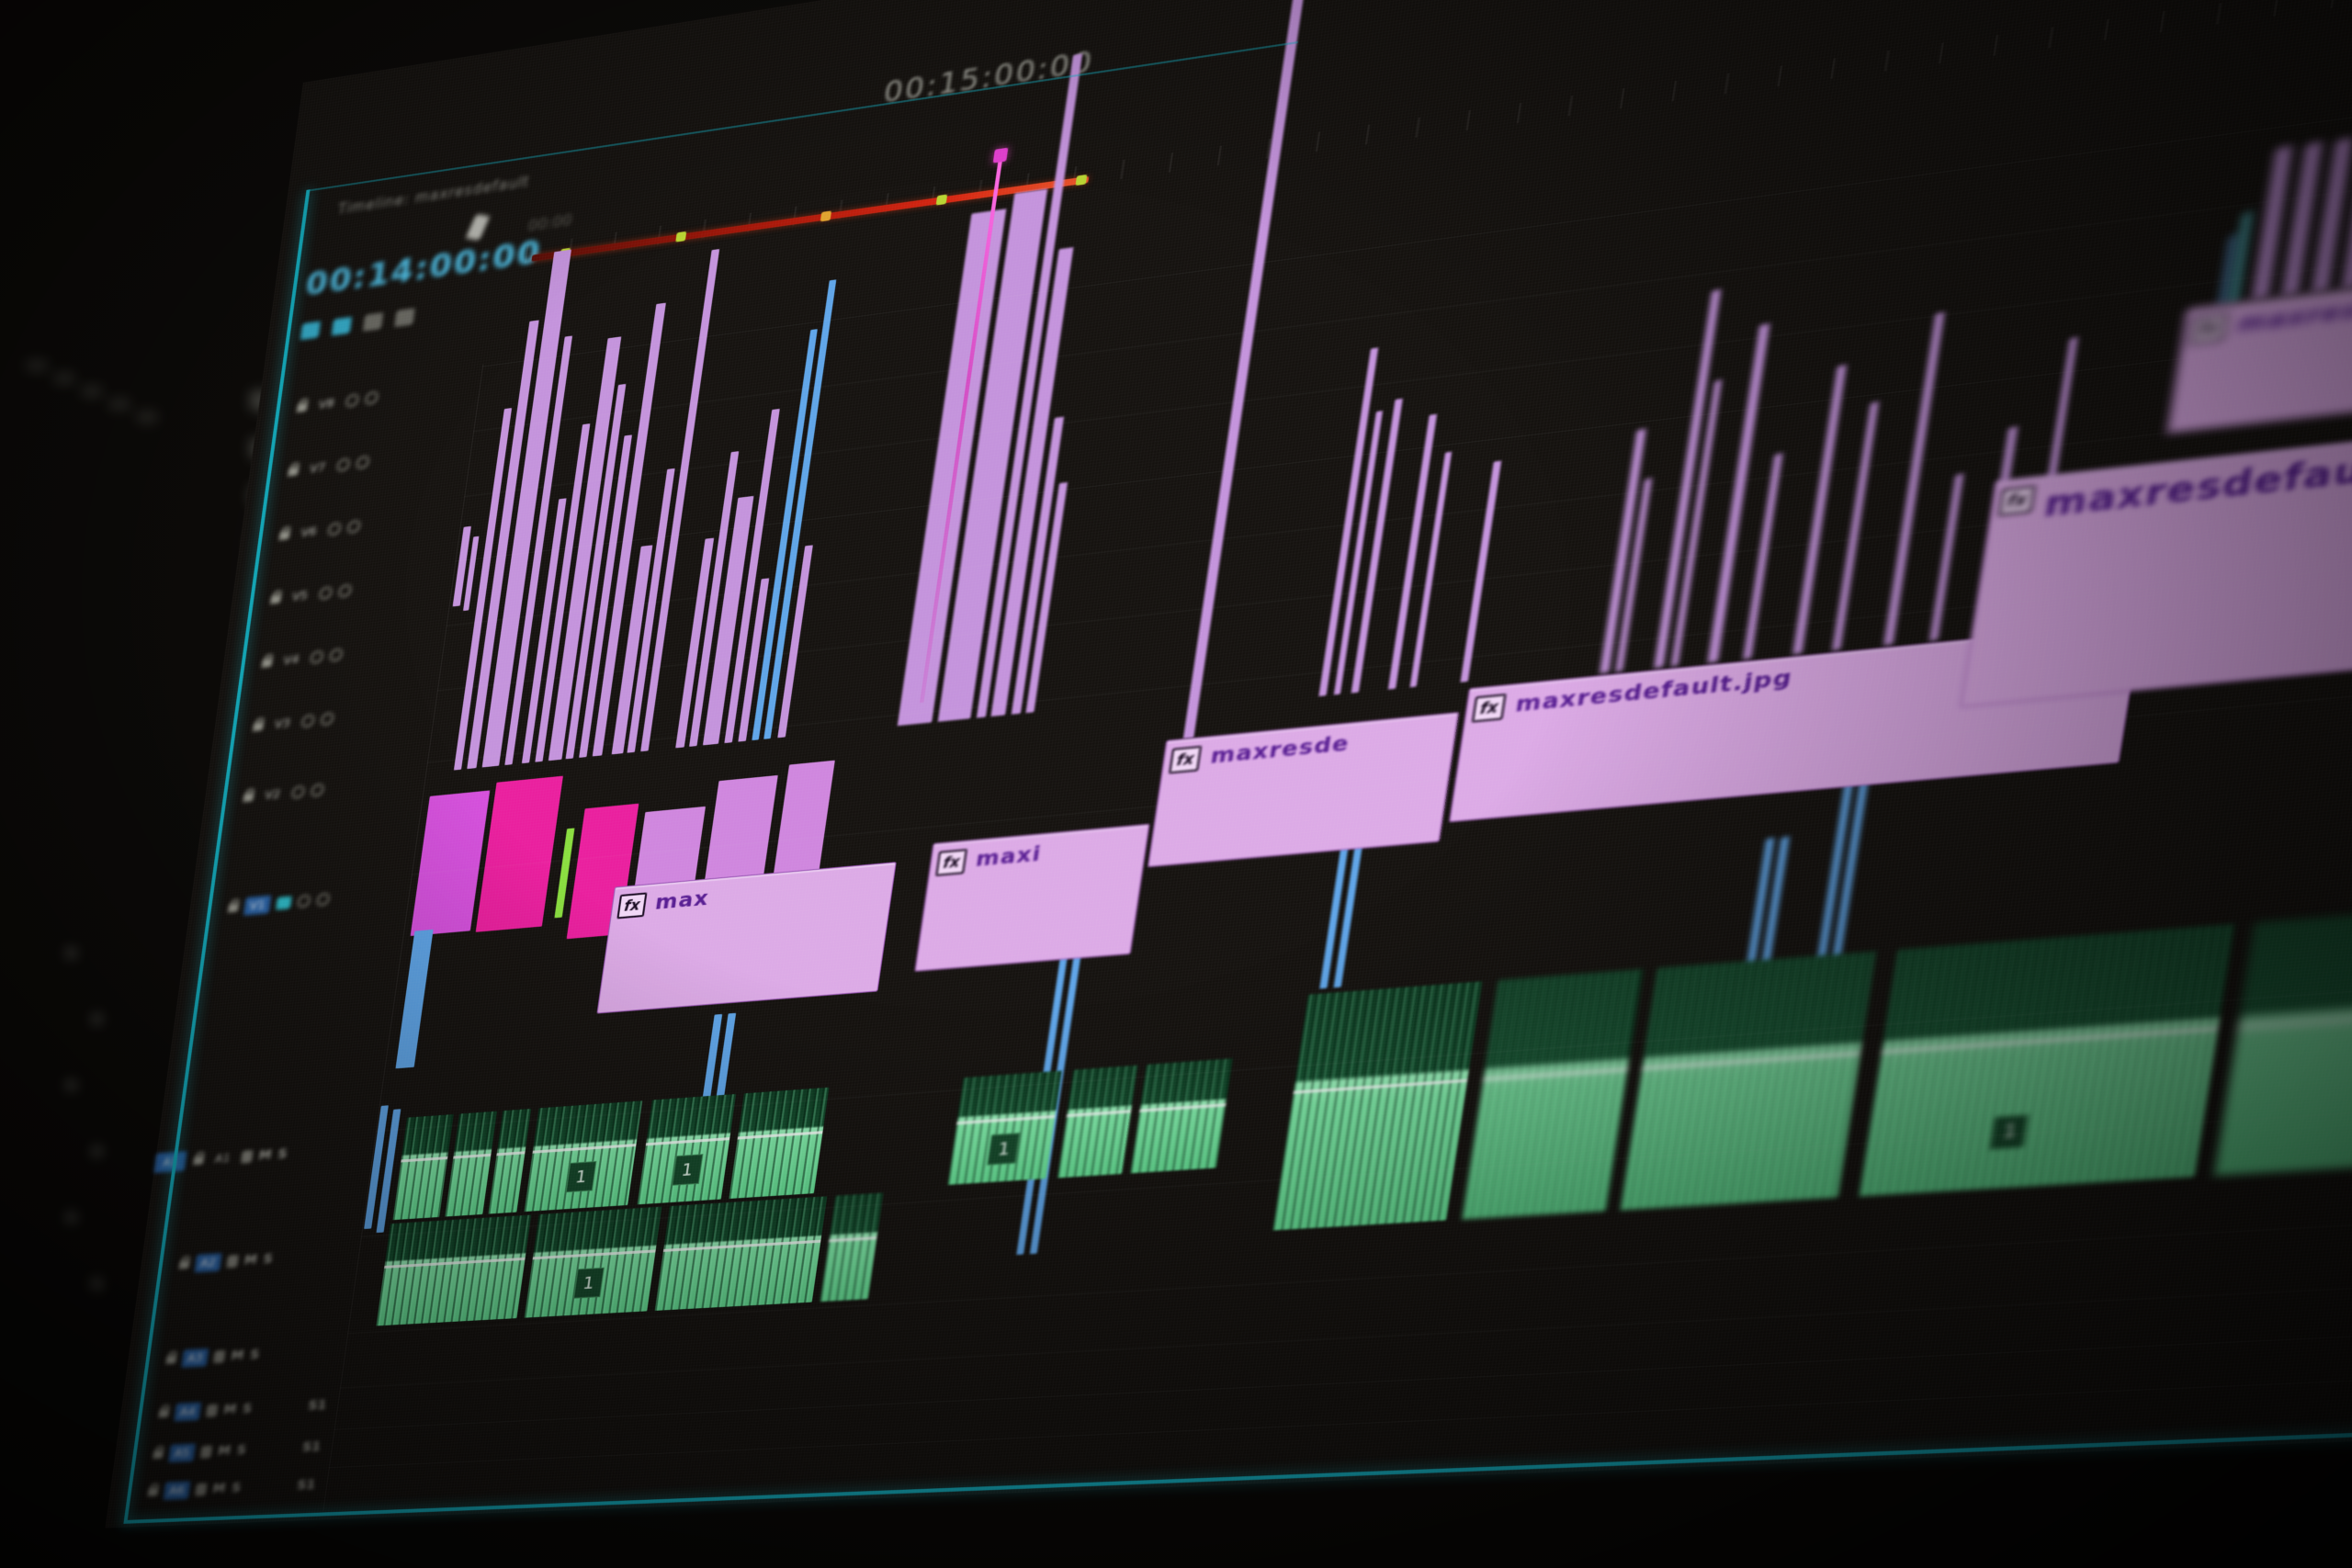  Describe the element at coordinates (342, 326) in the screenshot. I see `linked-selection-icon` at that location.